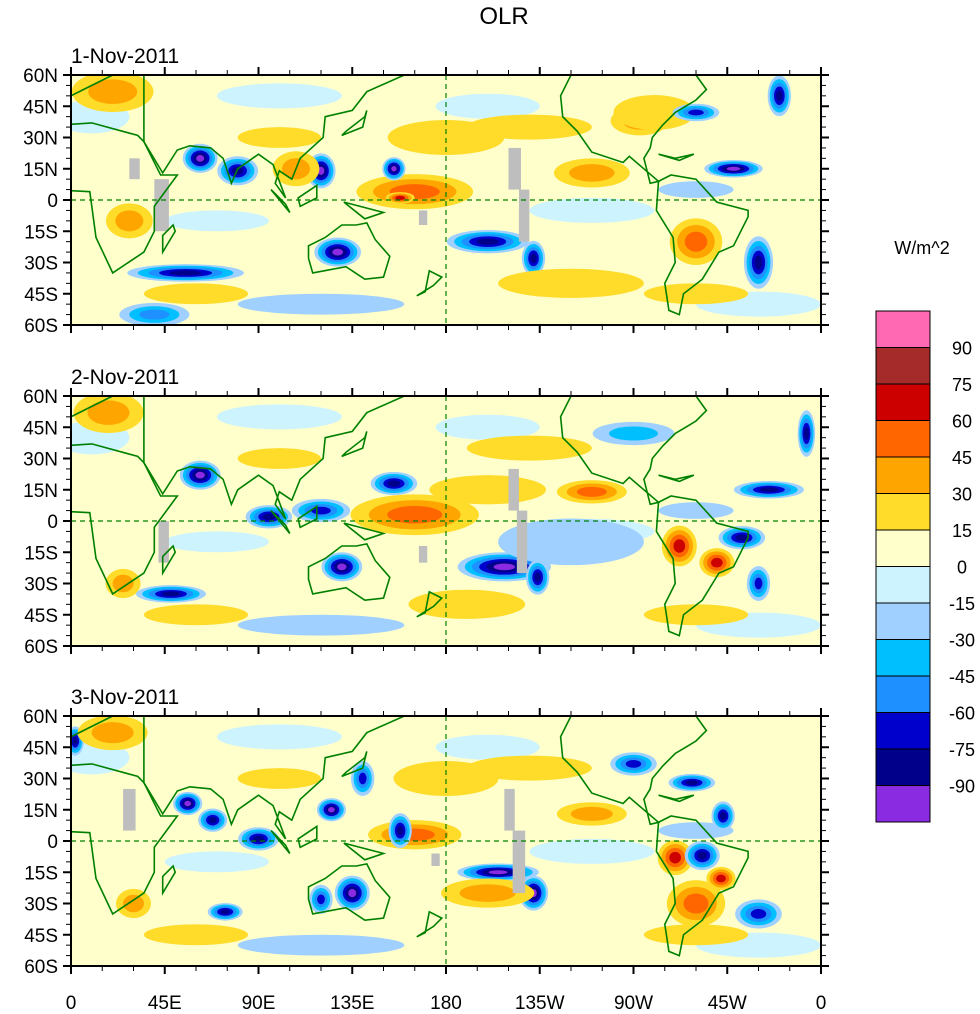 The height and width of the screenshot is (1014, 980). I want to click on colorbar-label: 15, so click(962, 531).